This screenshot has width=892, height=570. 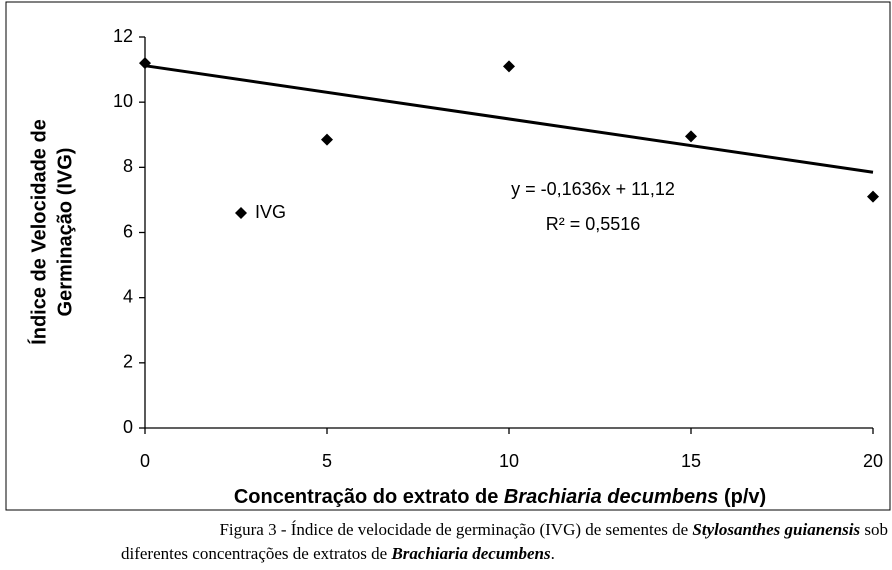 What do you see at coordinates (128, 296) in the screenshot?
I see `y-tick-label: 4` at bounding box center [128, 296].